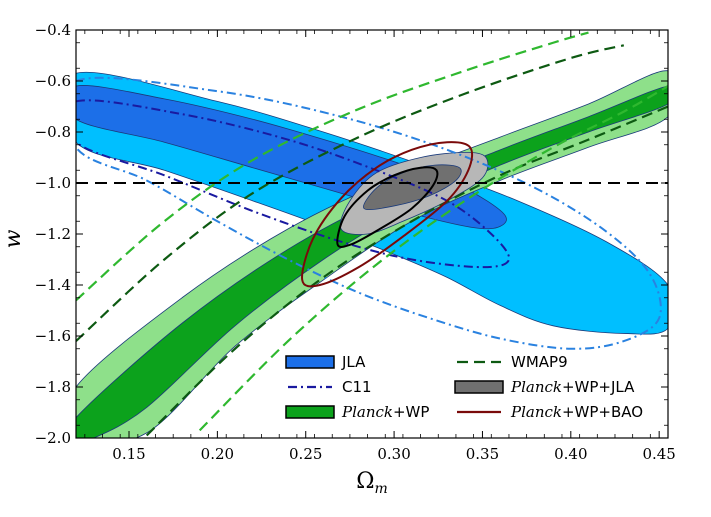 Image resolution: width=711 pixels, height=517 pixels. Describe the element at coordinates (330, 387) in the screenshot. I see `legend-item-c11: C11` at that location.